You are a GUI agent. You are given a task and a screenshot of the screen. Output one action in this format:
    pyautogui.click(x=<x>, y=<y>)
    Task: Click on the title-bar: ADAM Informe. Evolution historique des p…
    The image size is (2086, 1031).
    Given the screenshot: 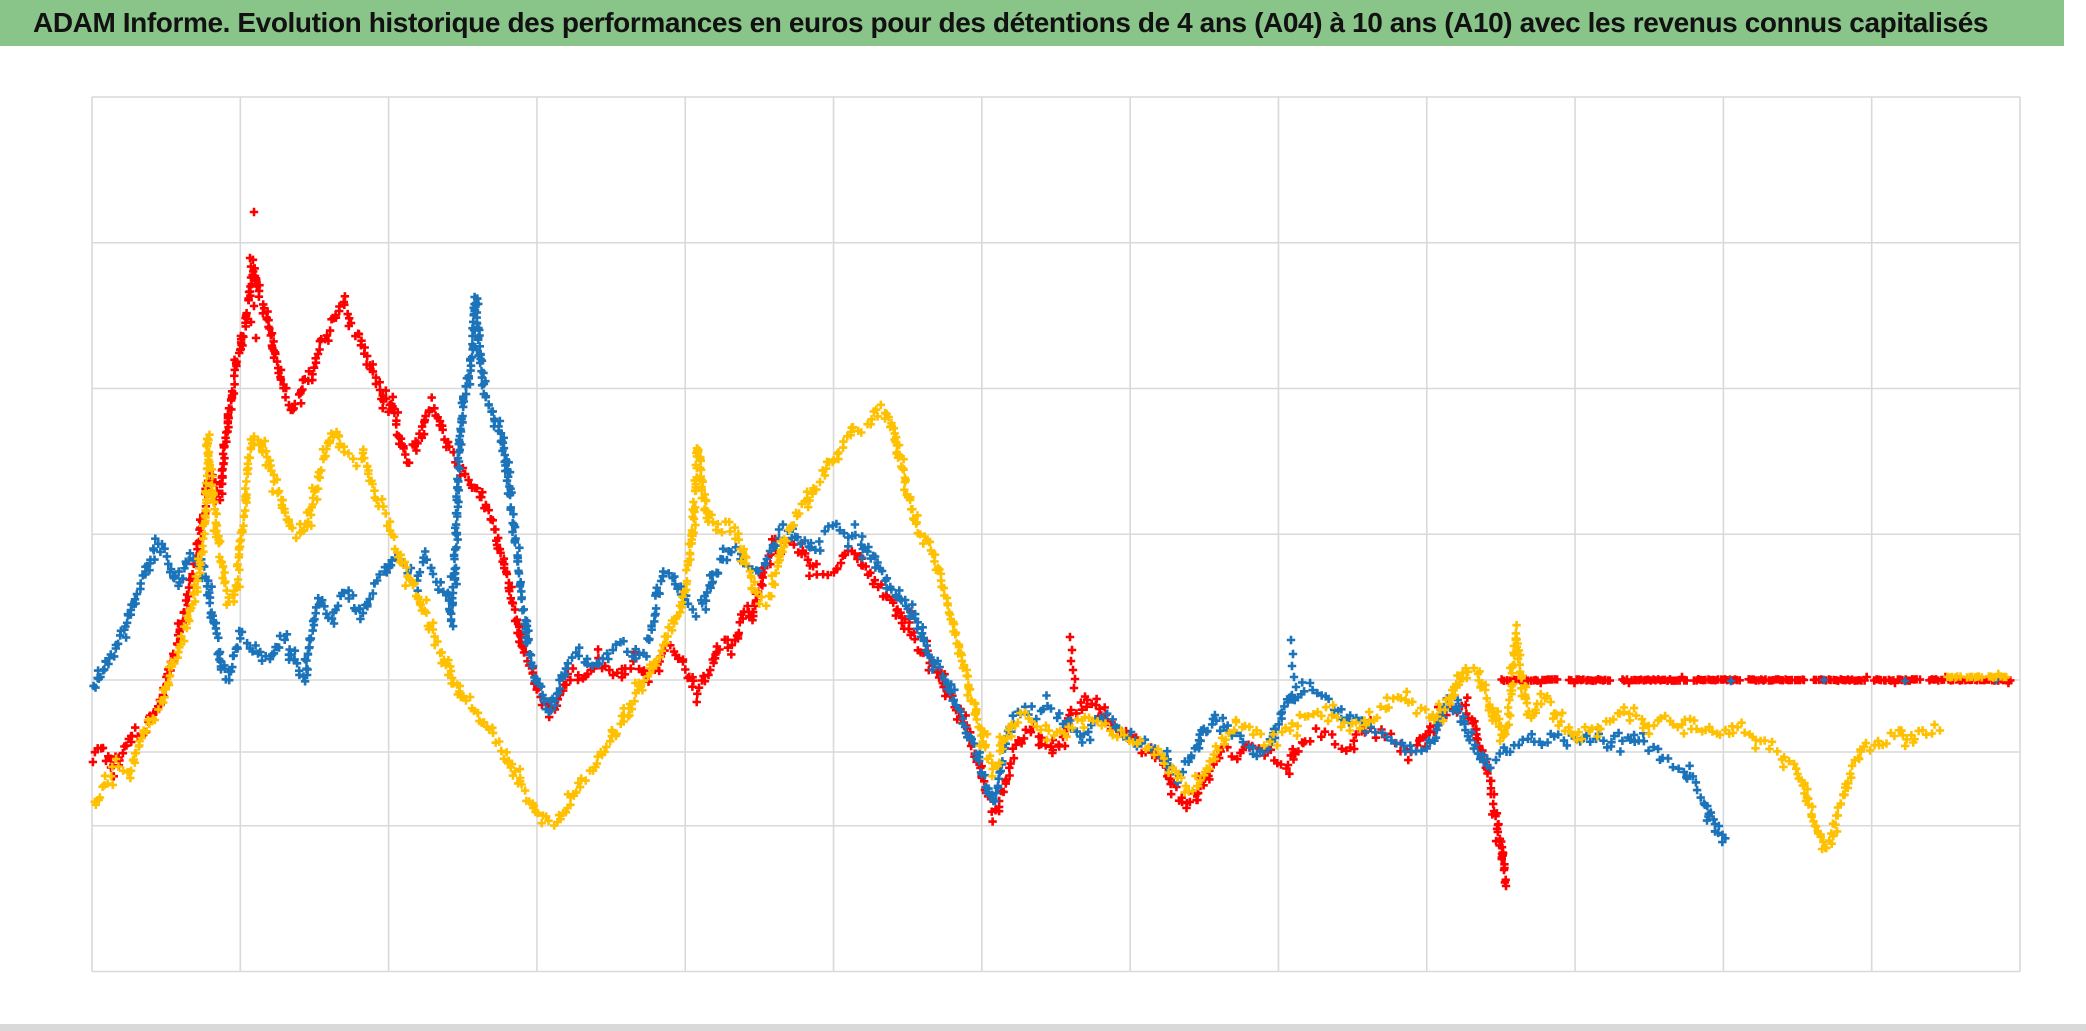 What is the action you would take?
    pyautogui.click(x=1032, y=23)
    